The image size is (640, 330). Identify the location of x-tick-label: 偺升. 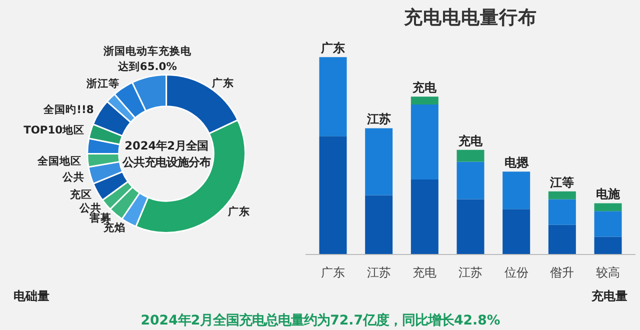
(562, 273).